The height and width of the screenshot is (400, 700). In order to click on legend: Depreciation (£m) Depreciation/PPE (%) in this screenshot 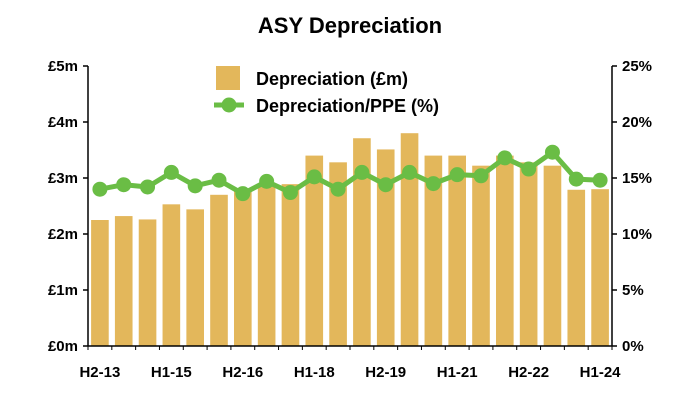, I will do `click(326, 91)`.